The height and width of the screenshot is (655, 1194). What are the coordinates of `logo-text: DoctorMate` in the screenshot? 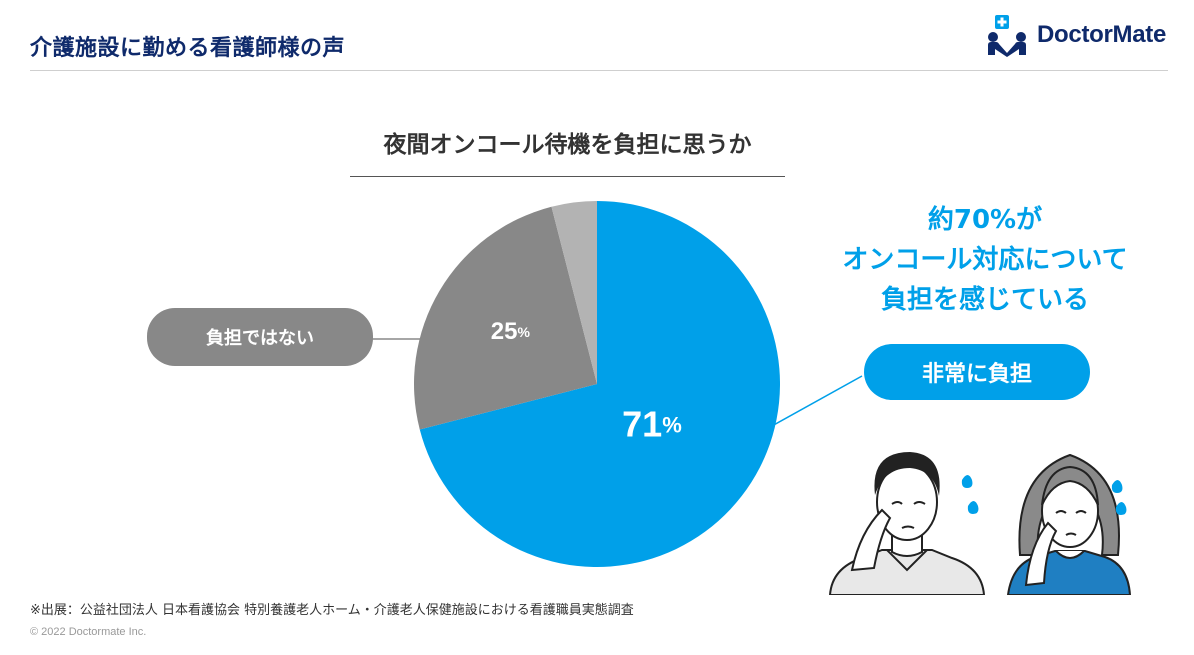 It's located at (1102, 34).